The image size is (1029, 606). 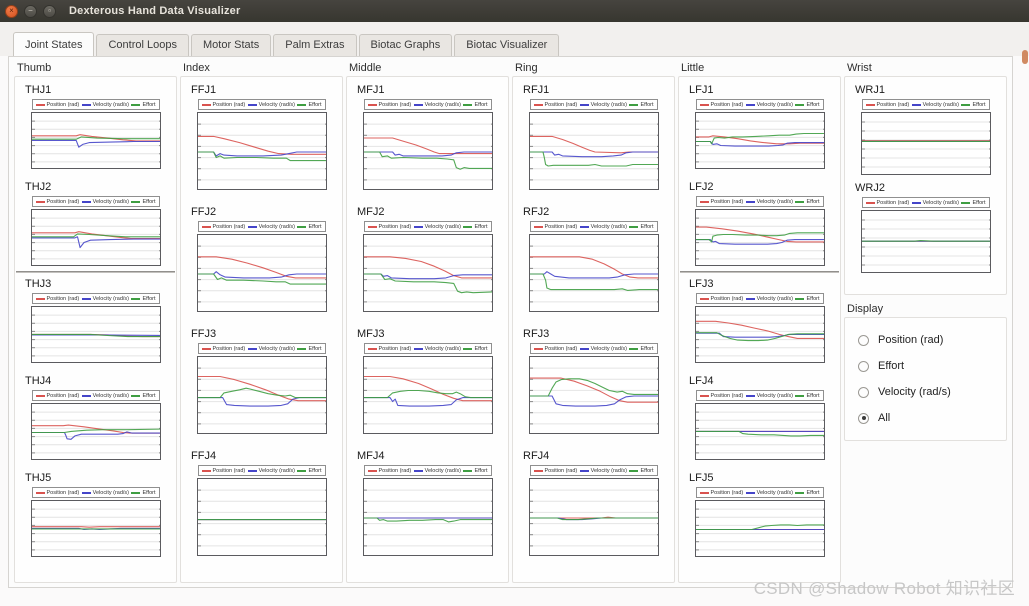 What do you see at coordinates (536, 334) in the screenshot?
I see `joint-label-rfj3: RFJ3` at bounding box center [536, 334].